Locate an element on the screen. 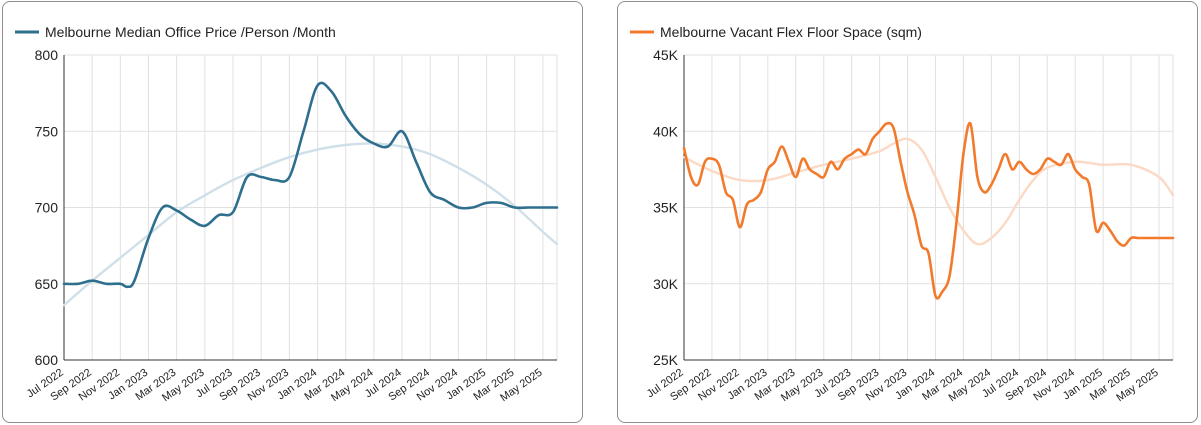 The width and height of the screenshot is (1201, 425). y-tick-label: 800 is located at coordinates (47, 55).